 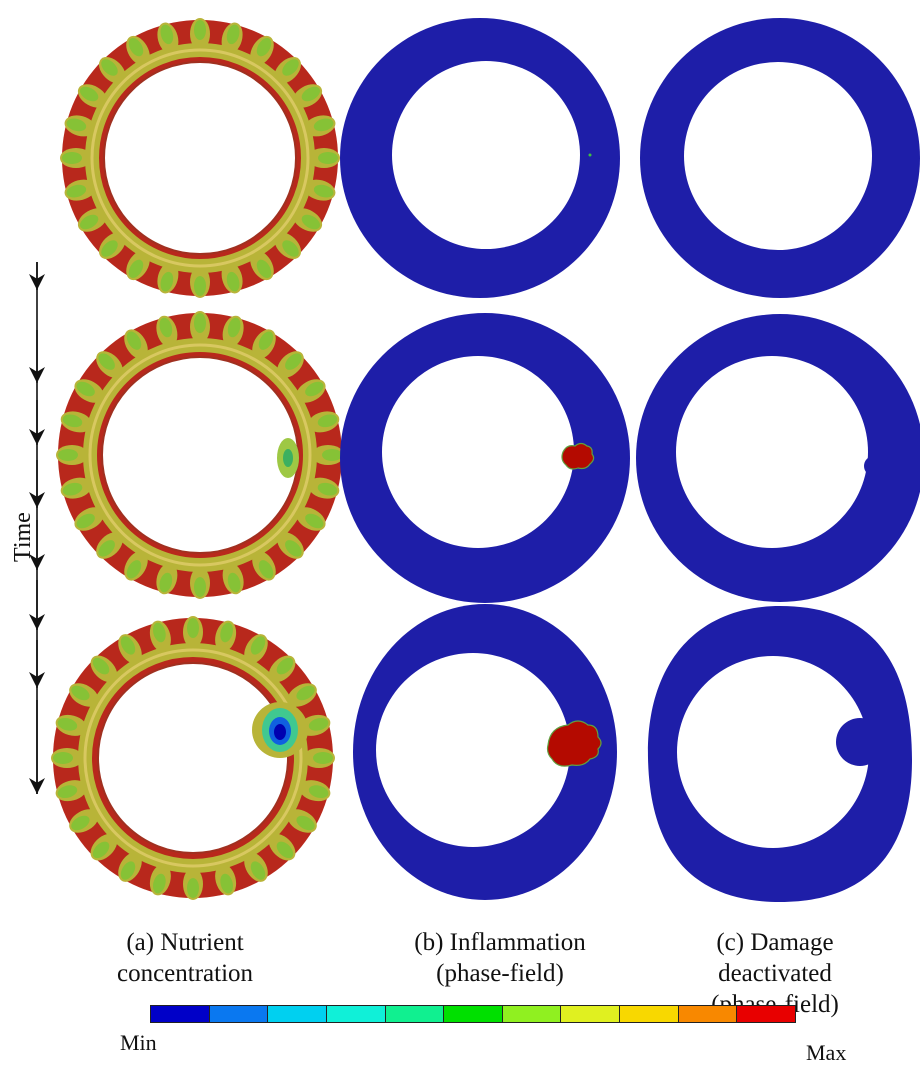 I want to click on caption-a-line-2: concentration, so click(x=185, y=973).